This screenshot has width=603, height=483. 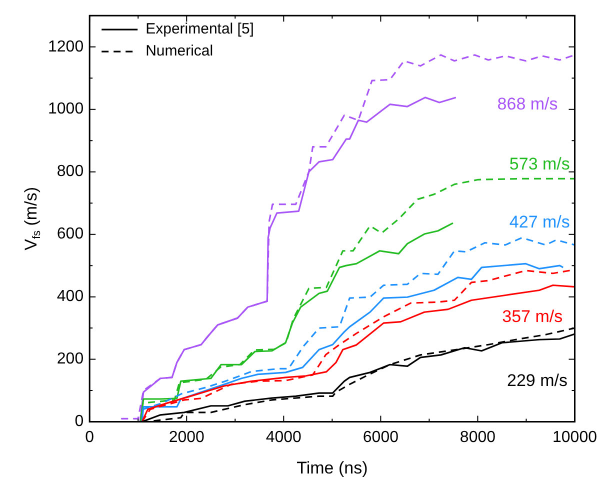 I want to click on annotation: 357 m/s, so click(x=532, y=316).